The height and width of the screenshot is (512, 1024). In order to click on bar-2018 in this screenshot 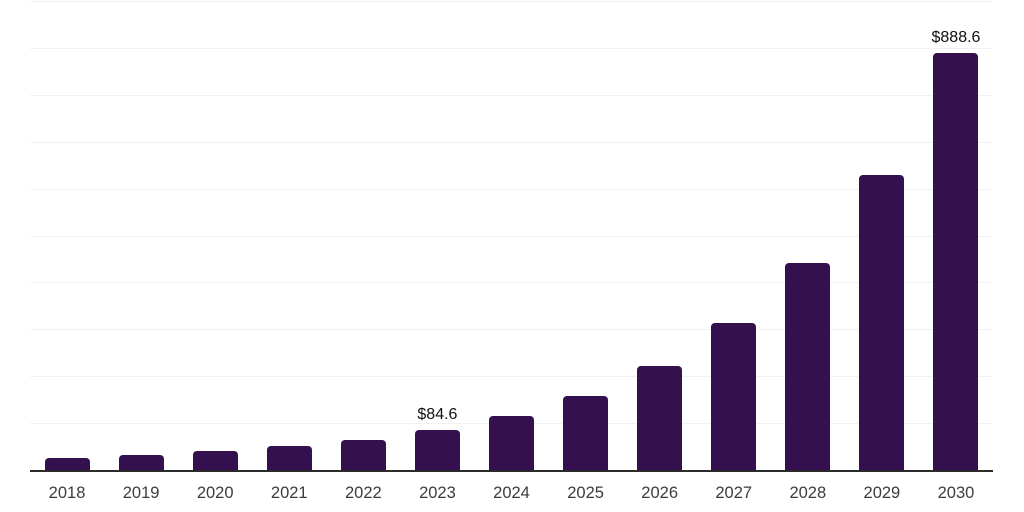, I will do `click(67, 463)`.